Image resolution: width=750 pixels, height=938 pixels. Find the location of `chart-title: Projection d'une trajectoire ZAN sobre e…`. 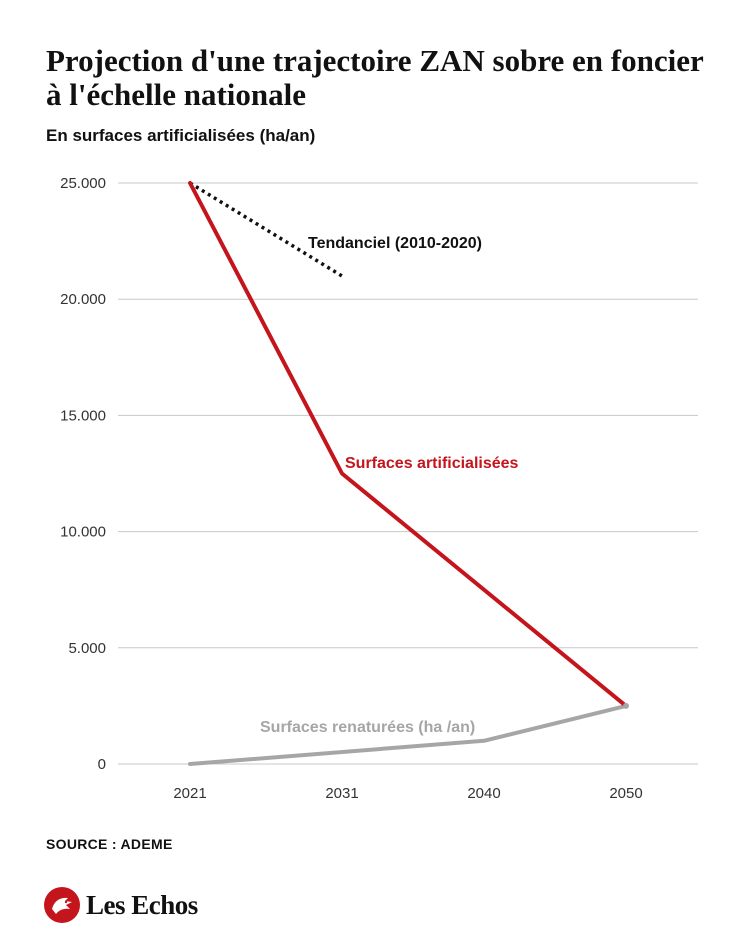

chart-title: Projection d'une trajectoire ZAN sobre e… is located at coordinates (375, 77).